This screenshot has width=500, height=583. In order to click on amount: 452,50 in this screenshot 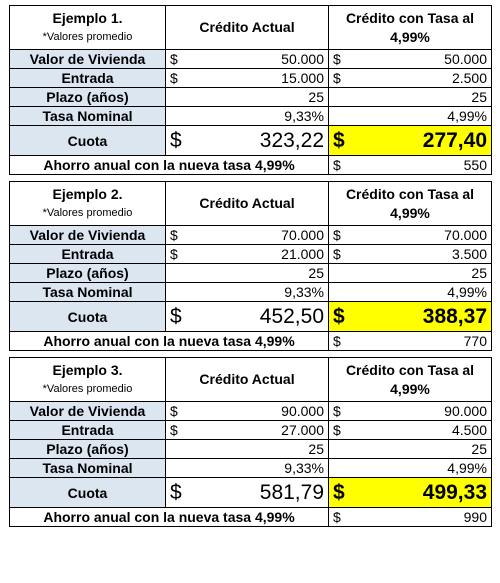, I will do `click(291, 316)`.